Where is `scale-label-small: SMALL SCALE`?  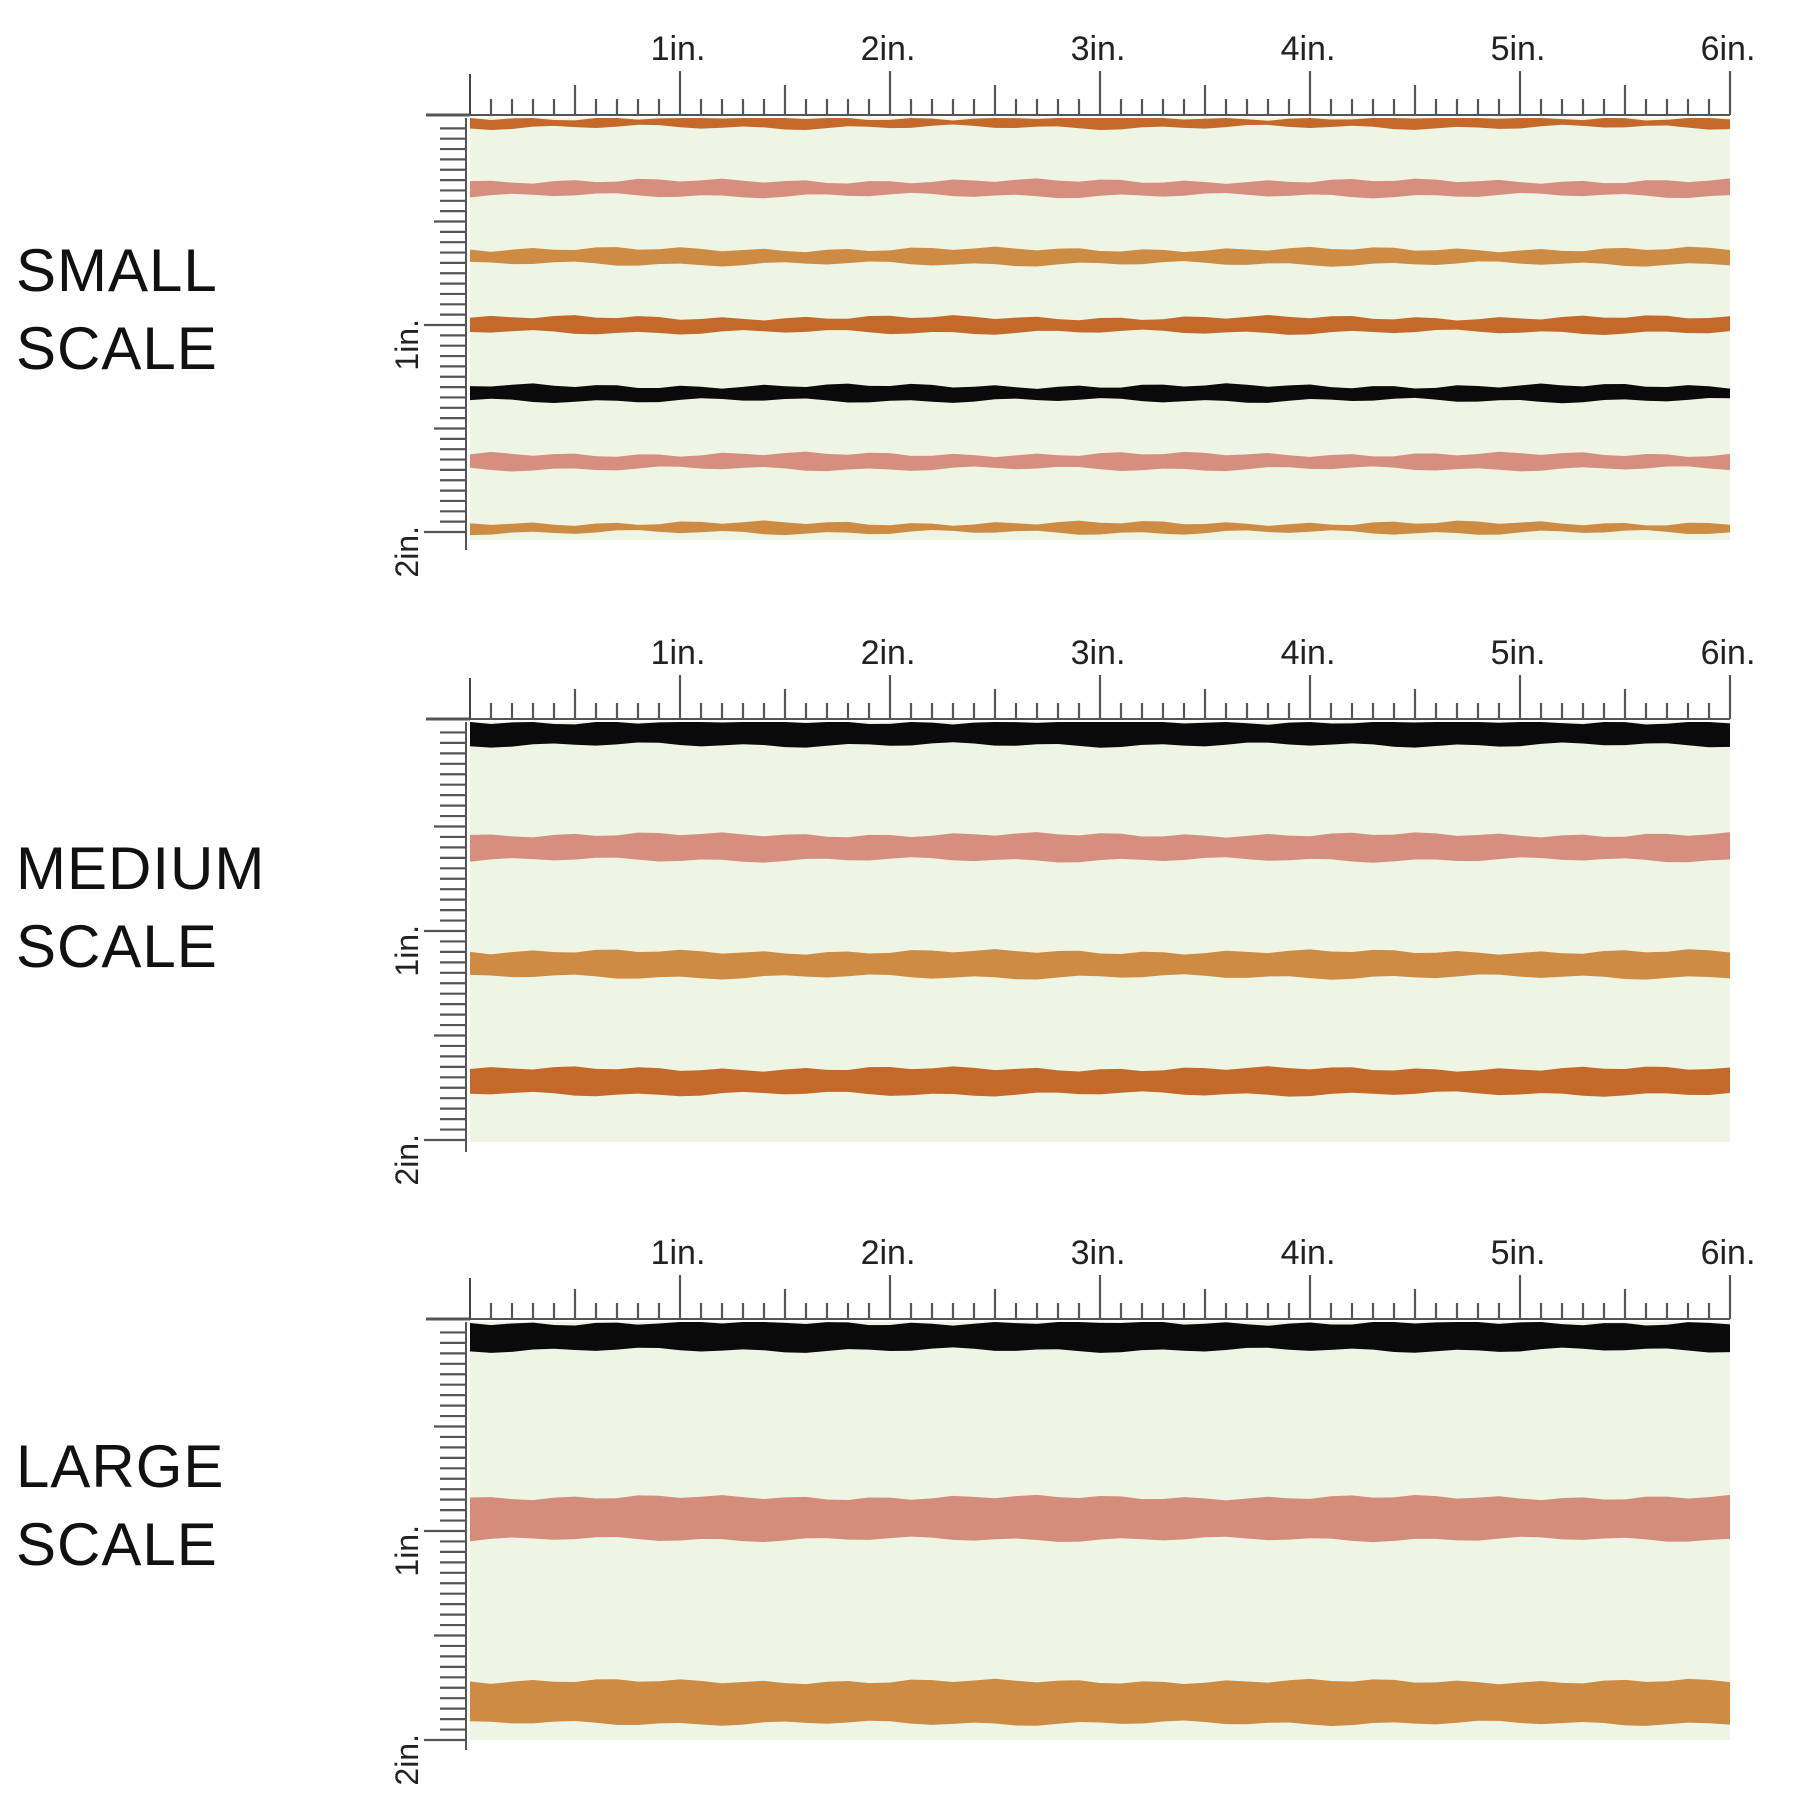 scale-label-small: SMALL SCALE is located at coordinates (117, 310).